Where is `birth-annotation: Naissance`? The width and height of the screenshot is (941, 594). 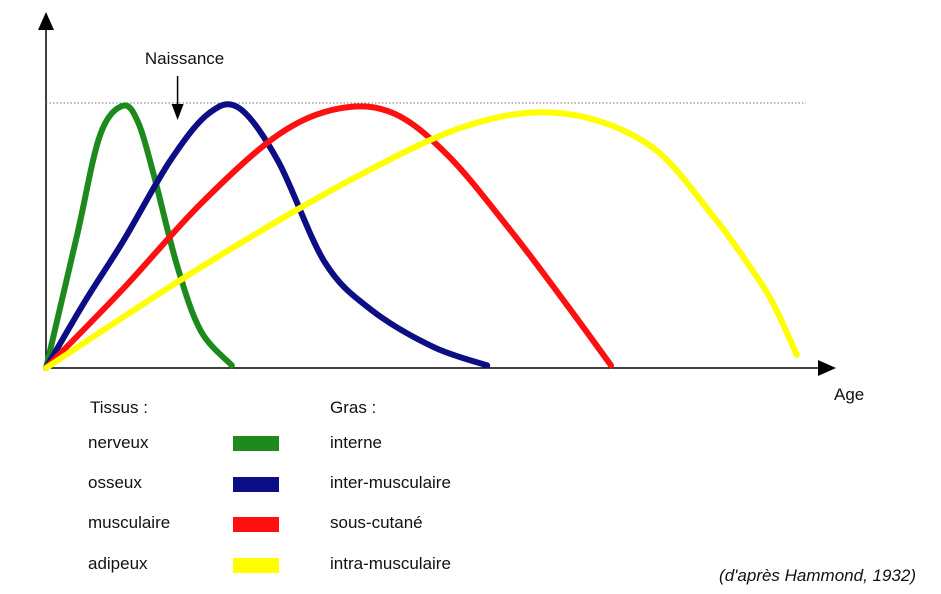
birth-annotation: Naissance is located at coordinates (184, 84).